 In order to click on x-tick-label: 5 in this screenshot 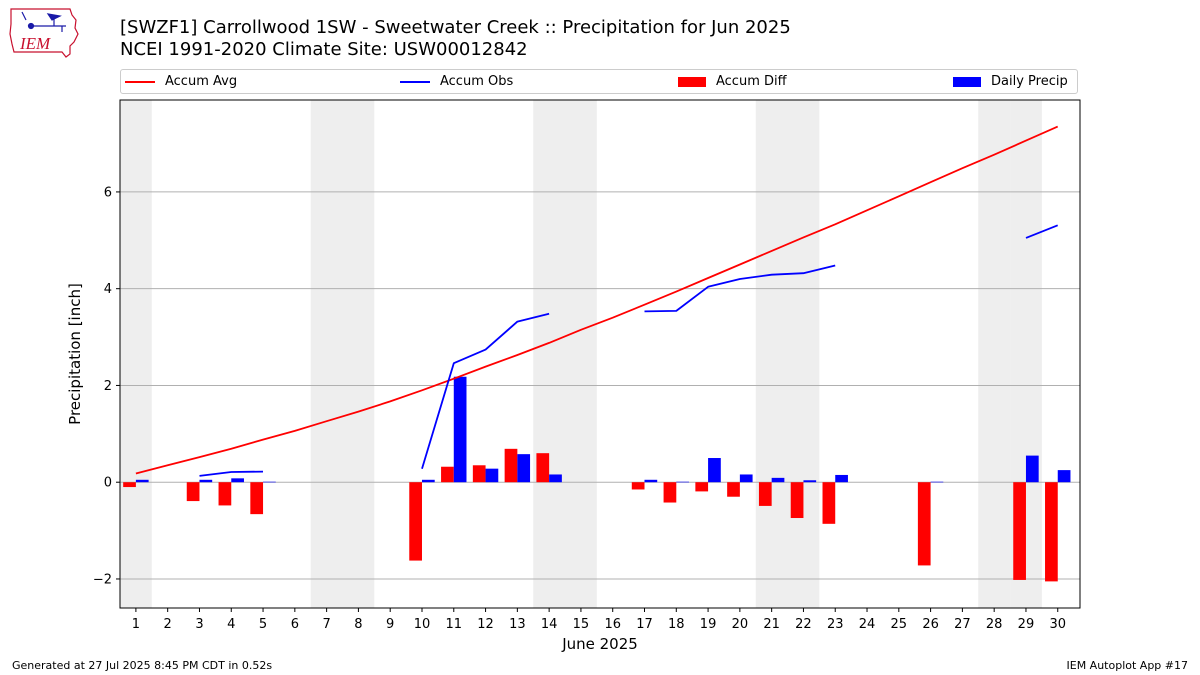, I will do `click(263, 624)`.